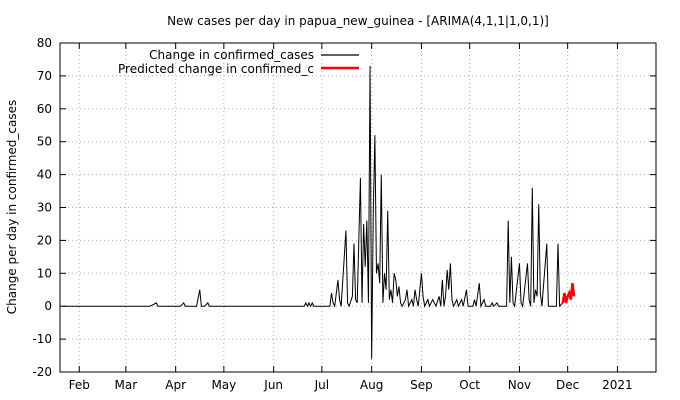  I want to click on y-tick-label: 70, so click(44, 76).